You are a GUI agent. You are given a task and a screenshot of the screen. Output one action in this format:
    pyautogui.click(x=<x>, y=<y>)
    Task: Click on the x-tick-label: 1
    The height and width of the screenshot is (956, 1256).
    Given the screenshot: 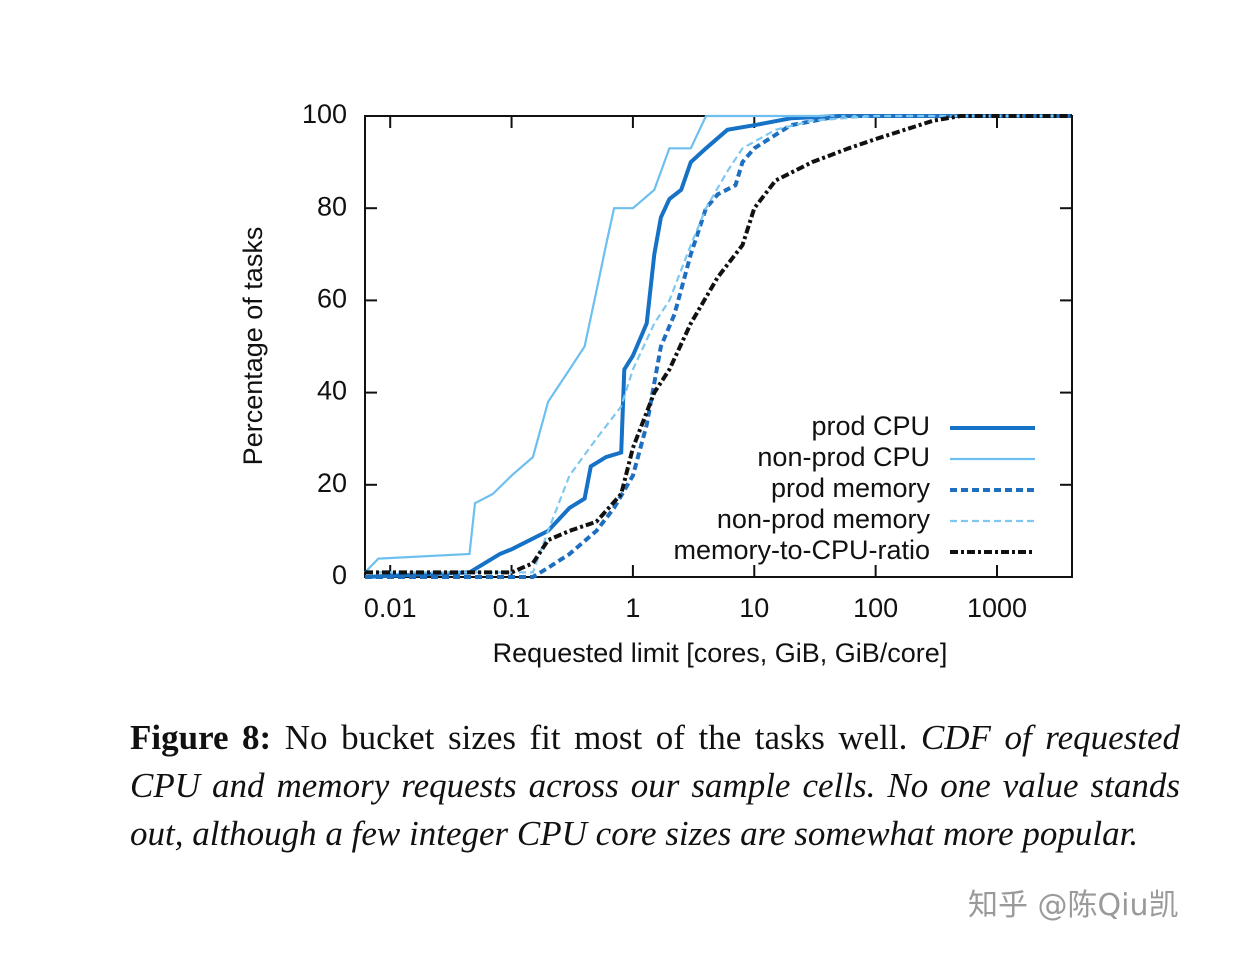 What is the action you would take?
    pyautogui.click(x=632, y=608)
    